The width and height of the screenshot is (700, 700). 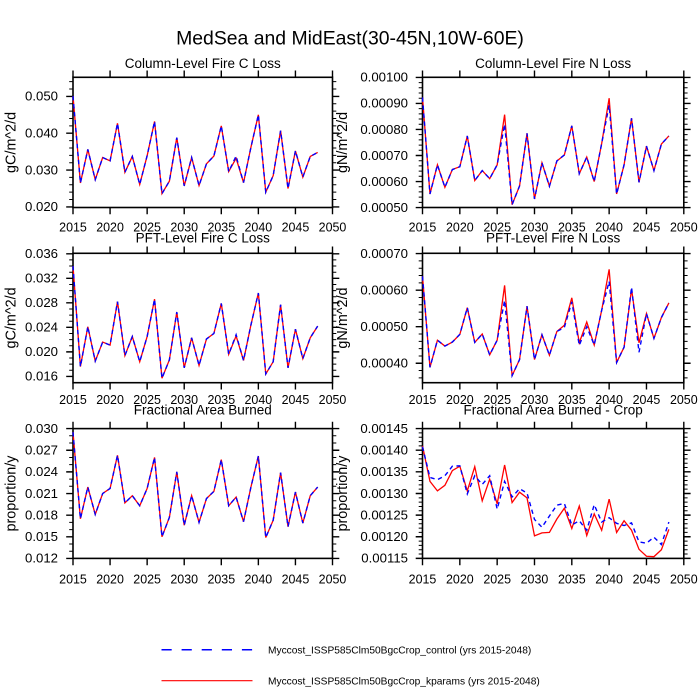 I want to click on svg-text: 0.036, so click(x=41, y=253).